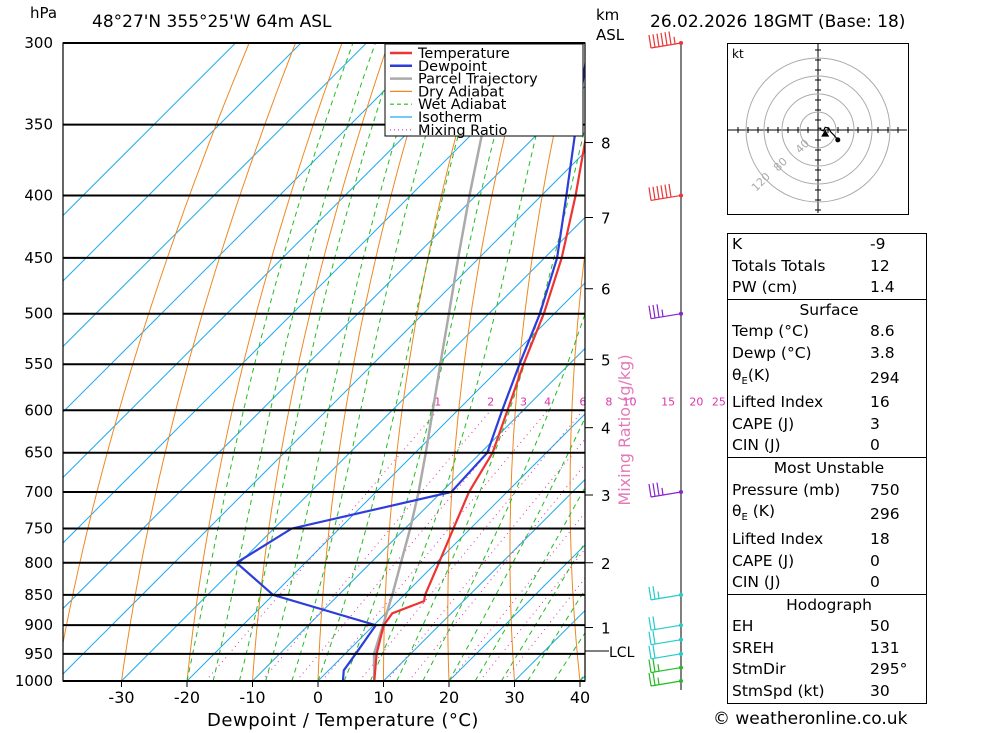 Image resolution: width=1000 pixels, height=733 pixels. What do you see at coordinates (778, 538) in the screenshot?
I see `mu-li-label: Lifted Index` at bounding box center [778, 538].